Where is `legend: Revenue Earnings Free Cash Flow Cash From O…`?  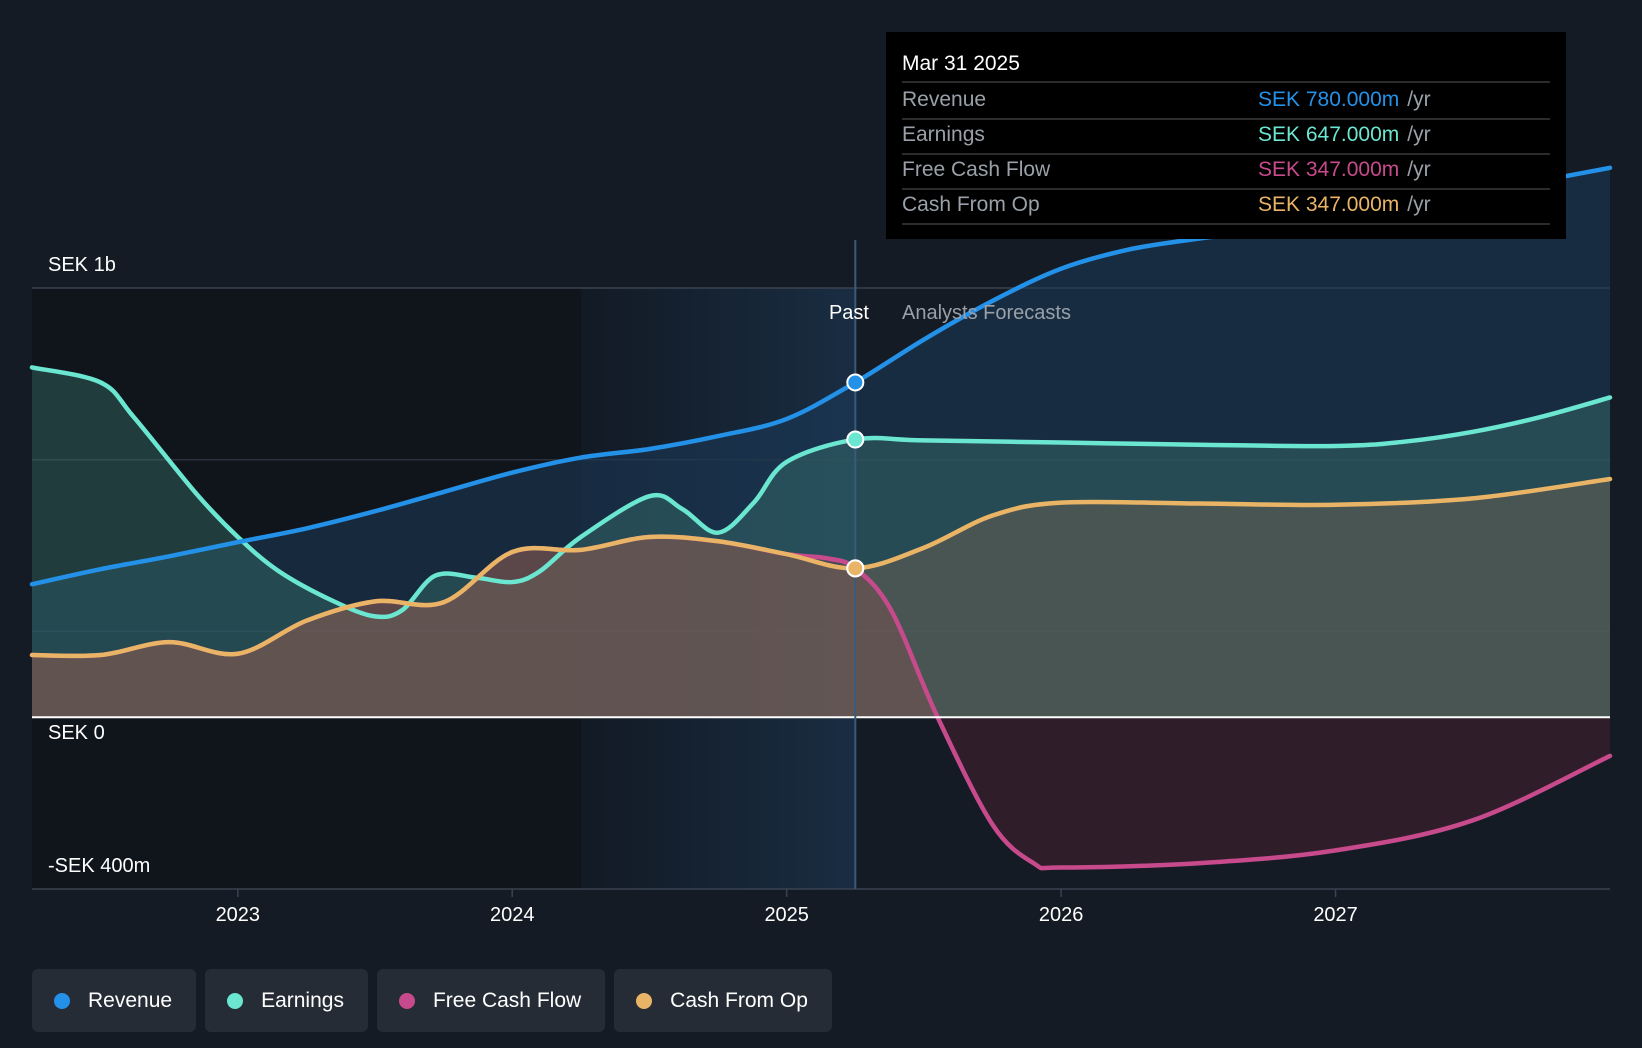 legend: Revenue Earnings Free Cash Flow Cash From O… is located at coordinates (432, 1000).